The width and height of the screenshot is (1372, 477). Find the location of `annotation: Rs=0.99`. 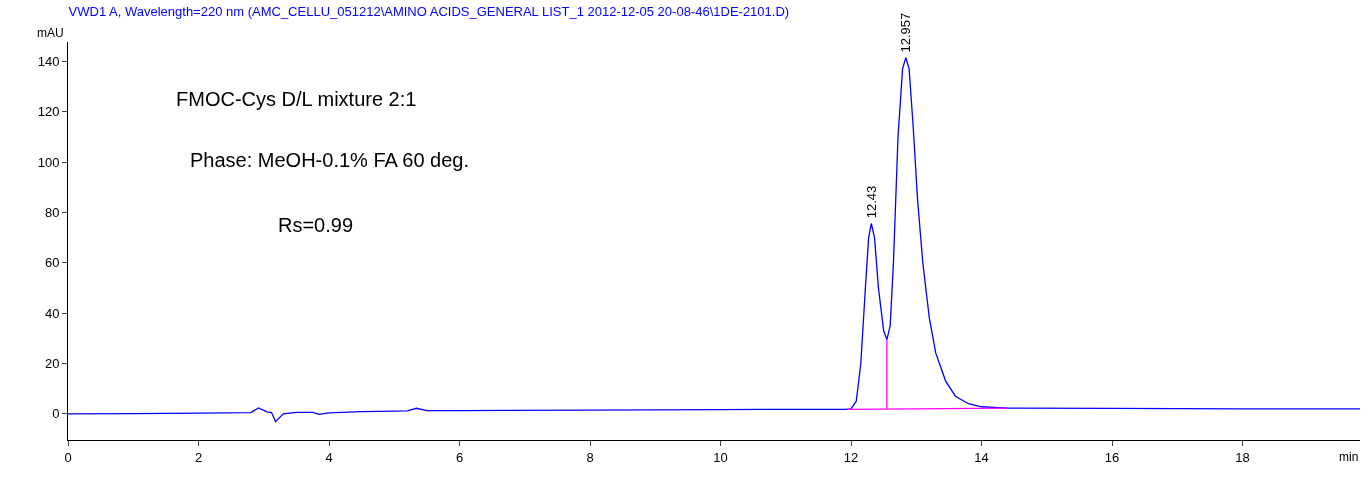

annotation: Rs=0.99 is located at coordinates (316, 225).